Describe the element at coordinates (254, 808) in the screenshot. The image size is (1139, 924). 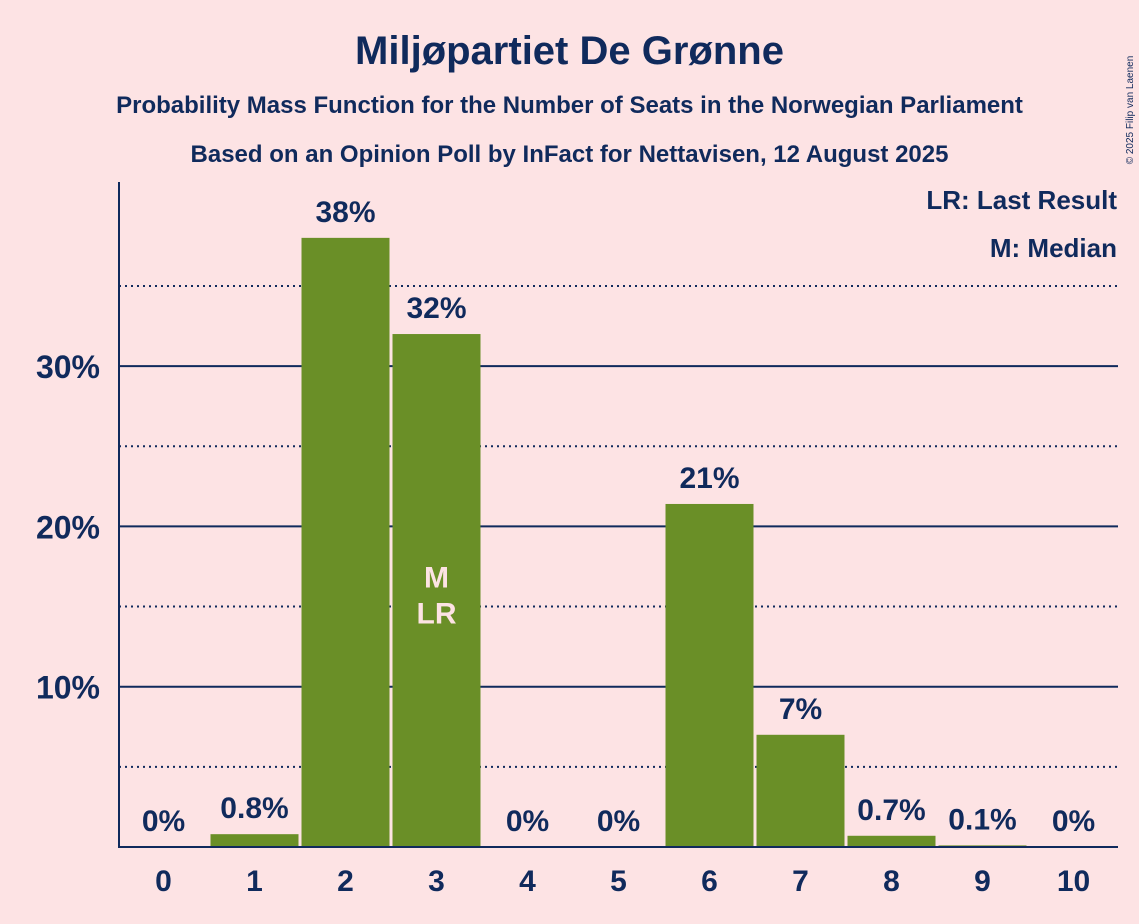
I see `data-label: 0.8%` at that location.